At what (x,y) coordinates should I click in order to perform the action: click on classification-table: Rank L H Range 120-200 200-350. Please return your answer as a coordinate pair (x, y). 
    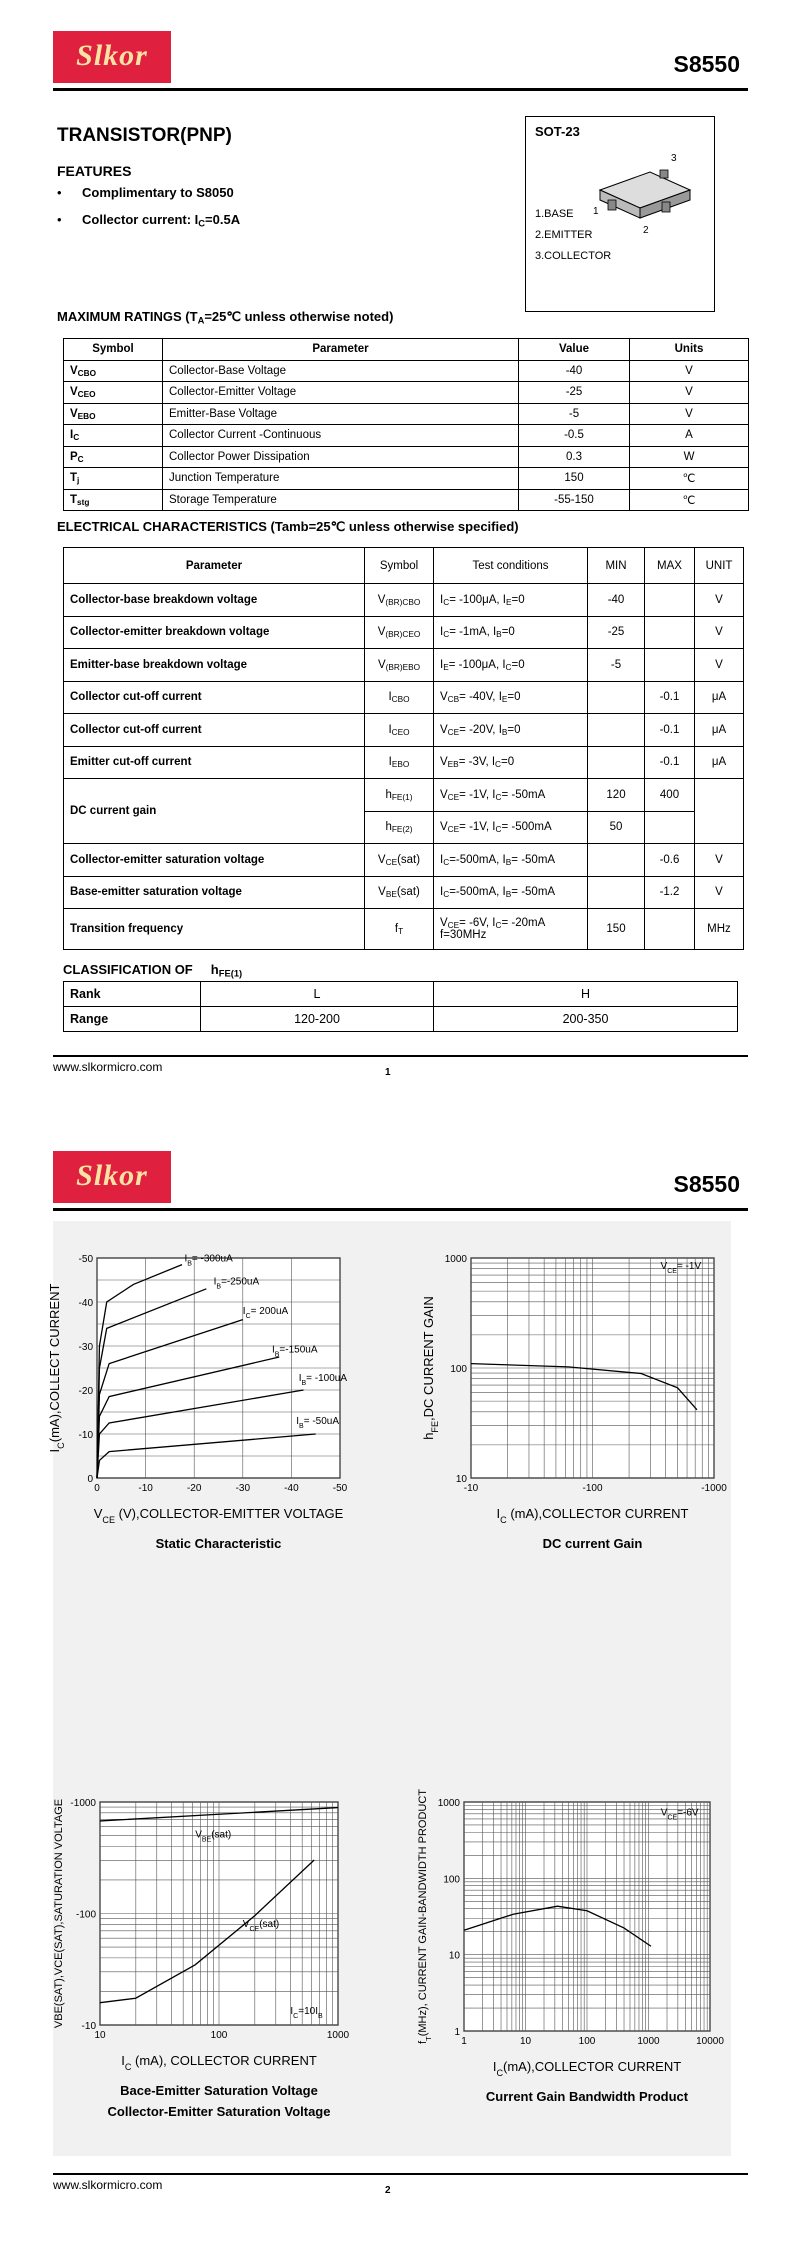
    Looking at the image, I should click on (400, 1006).